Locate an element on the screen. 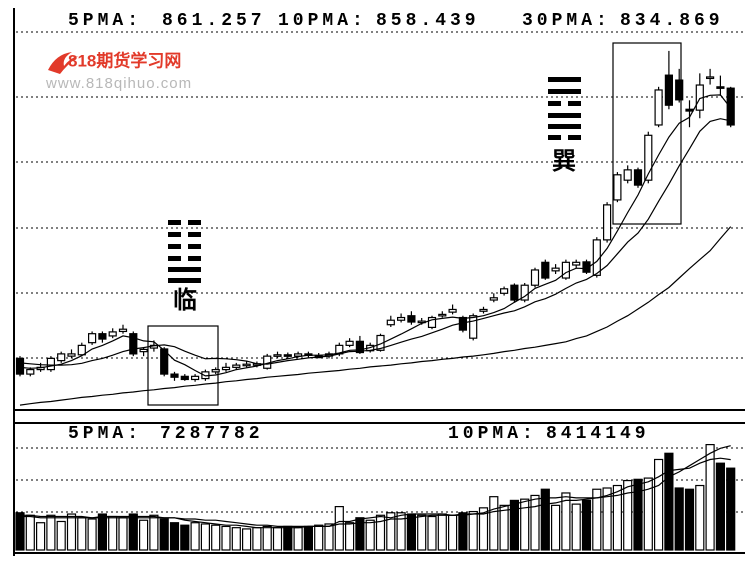  hexagram-label: 临 is located at coordinates (185, 300).